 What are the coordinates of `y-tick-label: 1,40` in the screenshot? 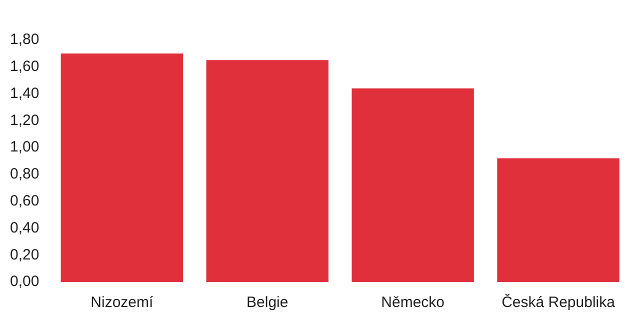 It's located at (25, 93).